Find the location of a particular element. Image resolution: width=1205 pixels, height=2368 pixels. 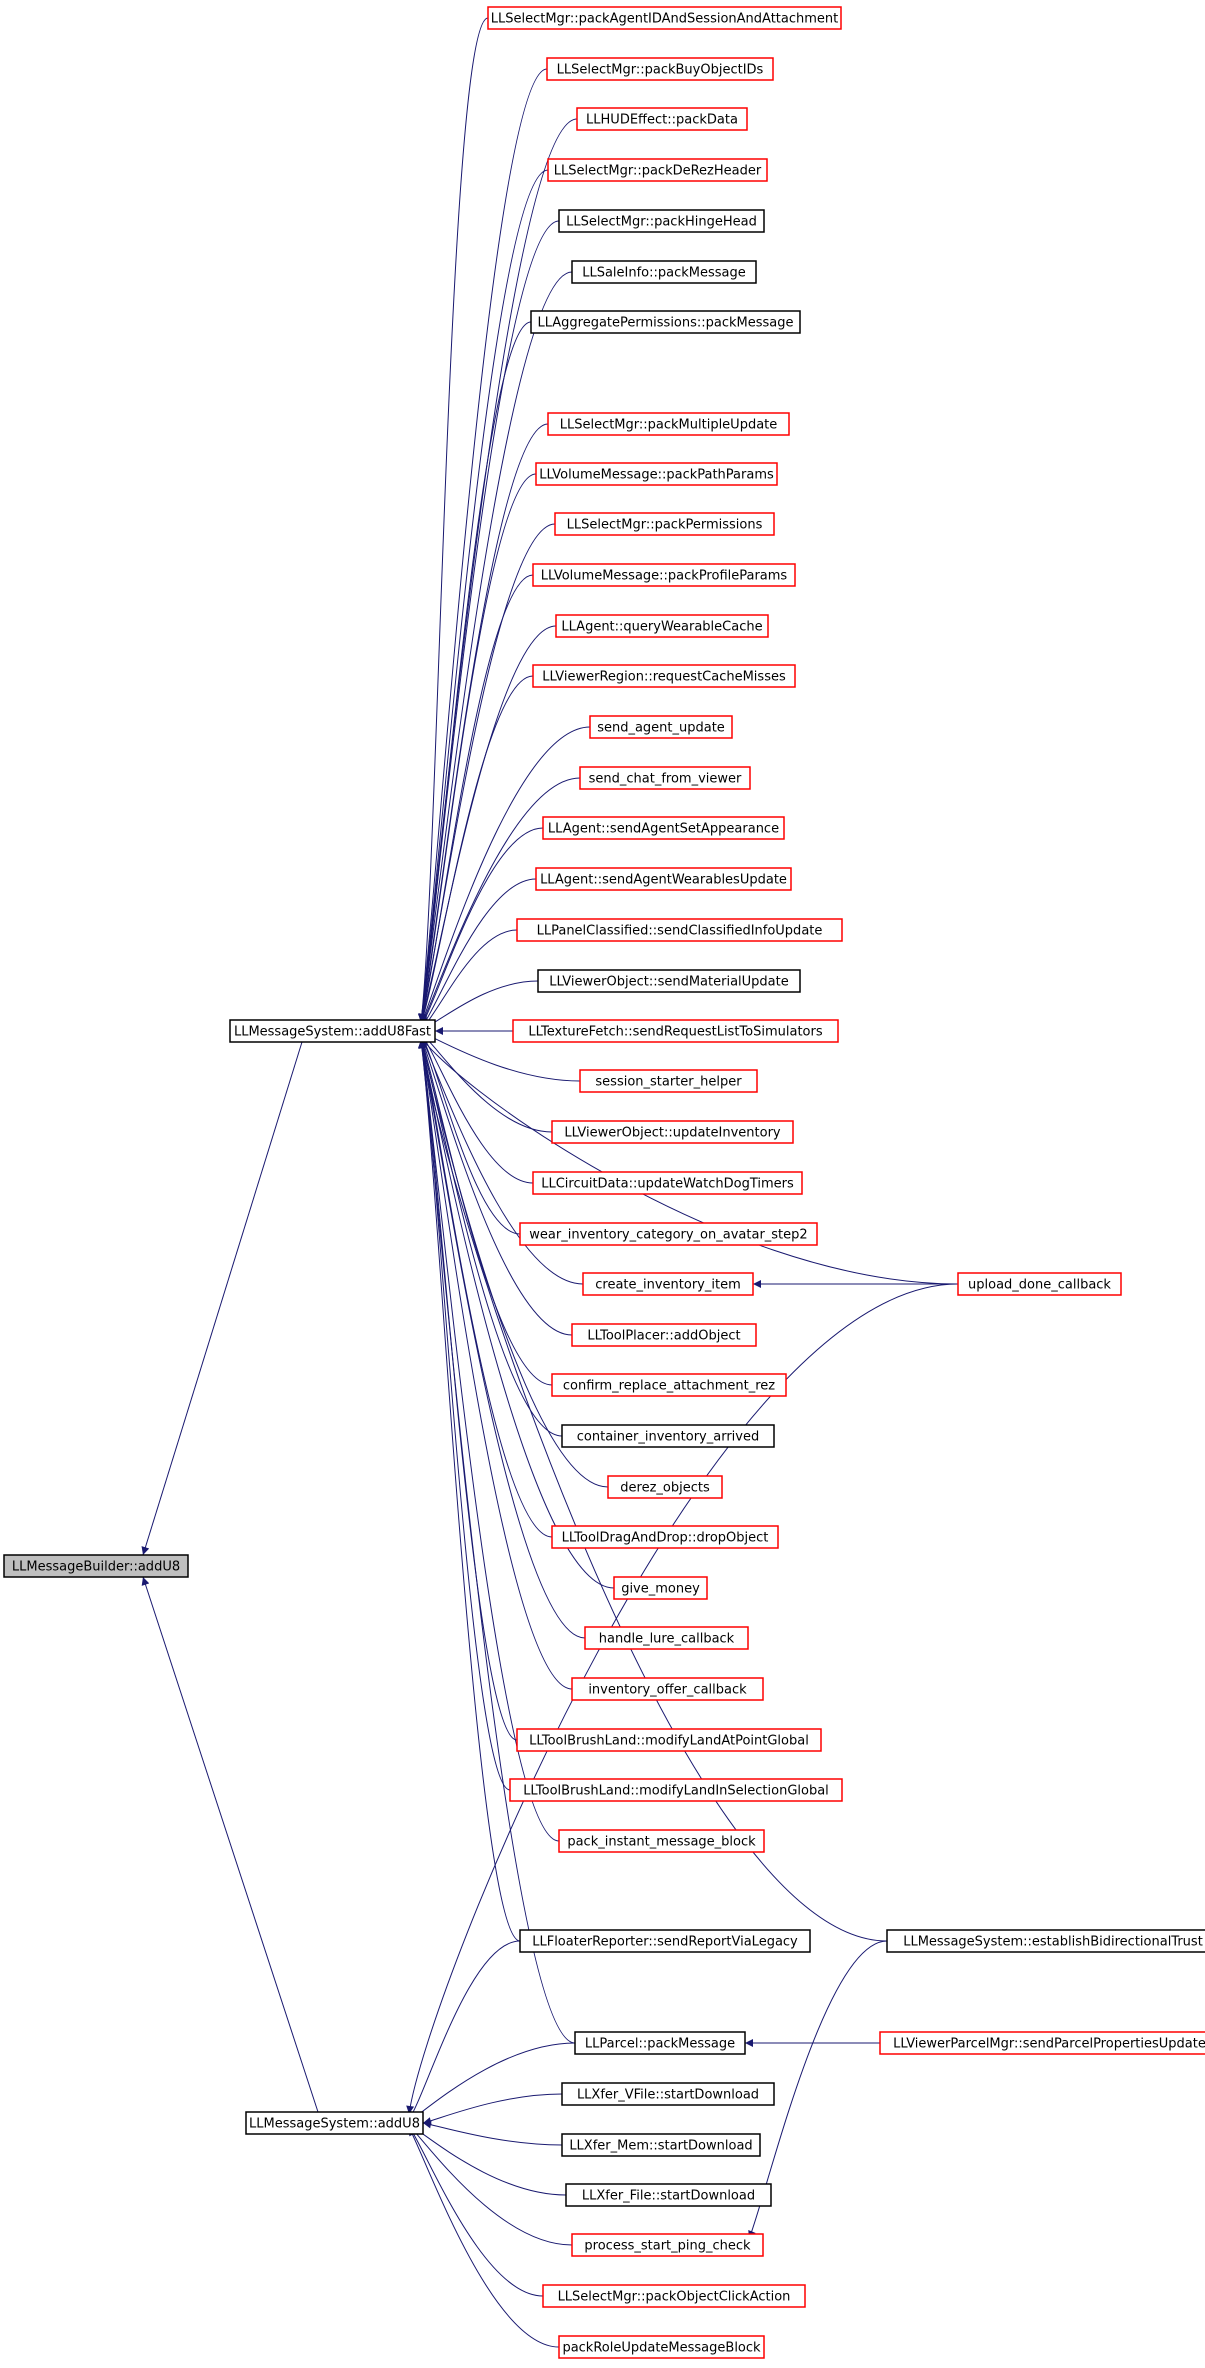

graph-node: LLAgent::sendAgentSetAppearance is located at coordinates (663, 828).